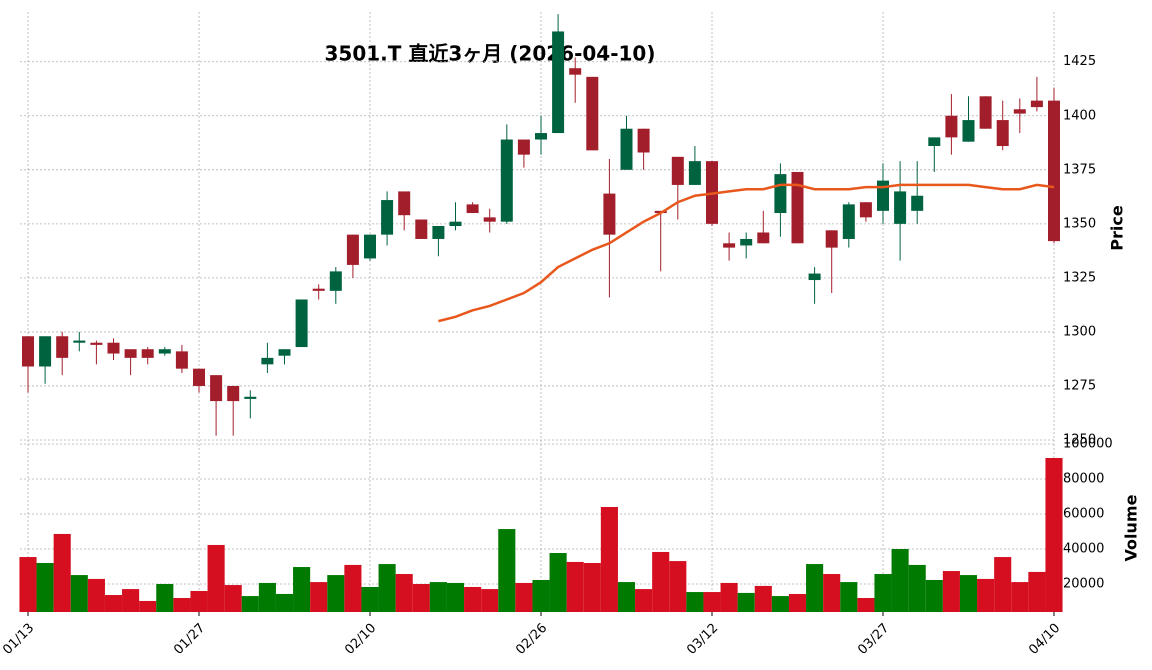 The height and width of the screenshot is (670, 1152). What do you see at coordinates (1079, 385) in the screenshot?
I see `y-tick-label: 1275` at bounding box center [1079, 385].